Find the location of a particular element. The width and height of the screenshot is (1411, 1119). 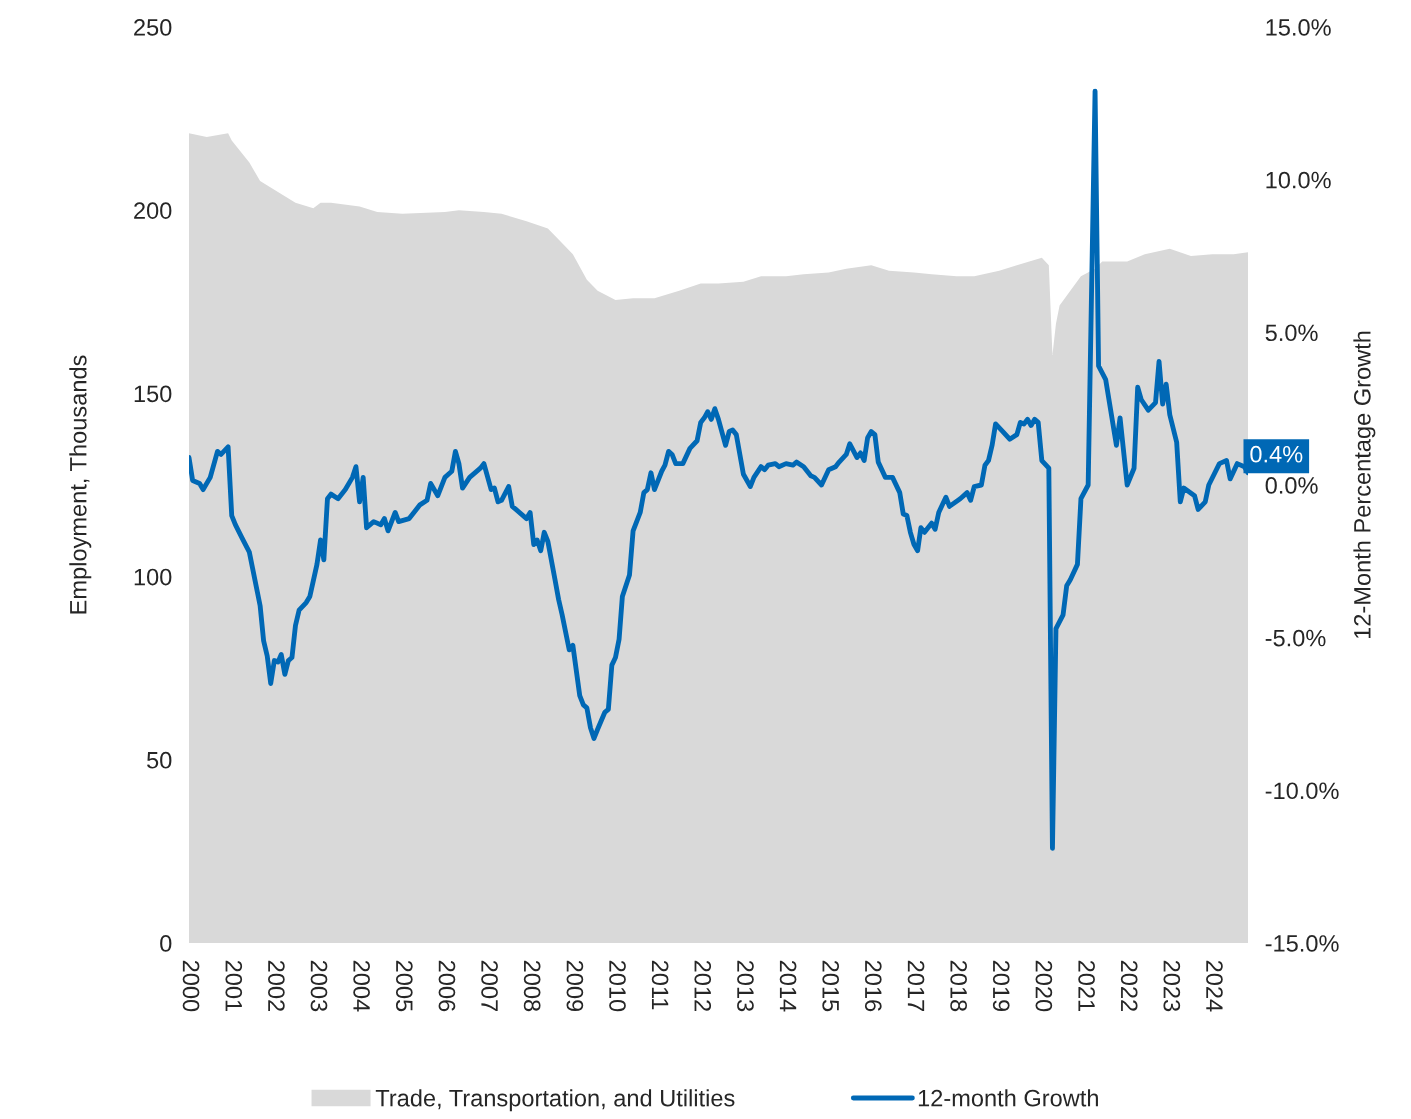

x-tick-label: 2014 is located at coordinates (788, 986).